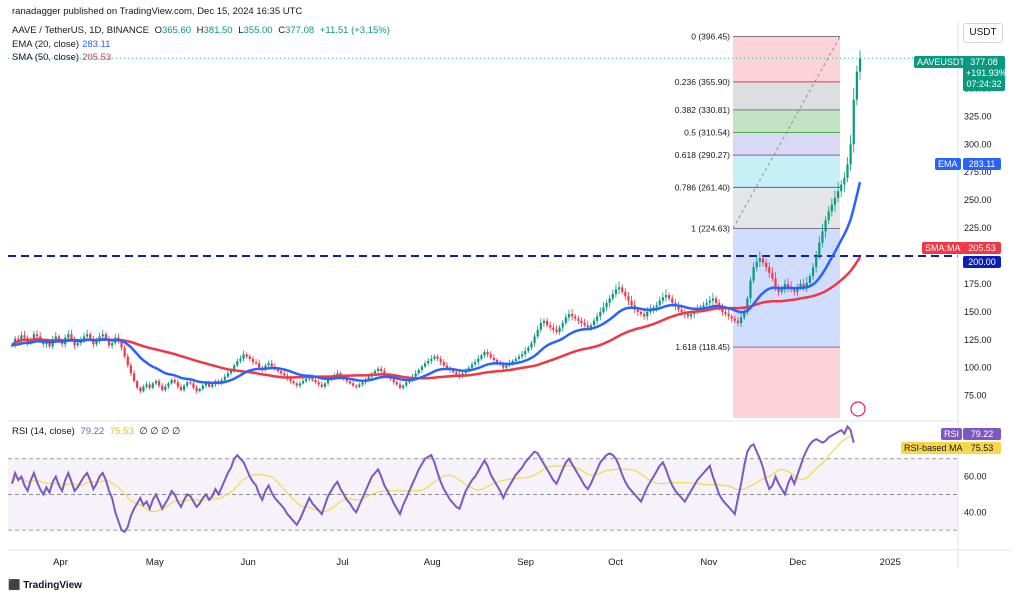 The image size is (1019, 600). What do you see at coordinates (982, 434) in the screenshot?
I see `rsi-value-tag: 79.22` at bounding box center [982, 434].